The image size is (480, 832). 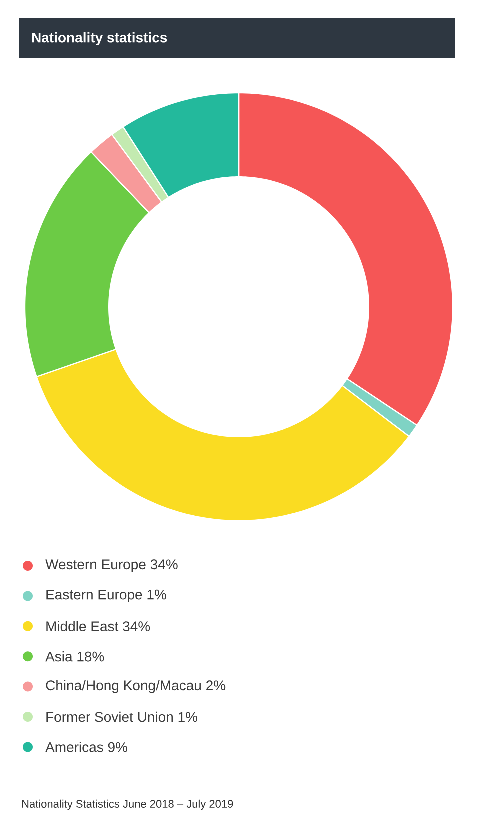 I want to click on legend-label: Americas, so click(x=75, y=747).